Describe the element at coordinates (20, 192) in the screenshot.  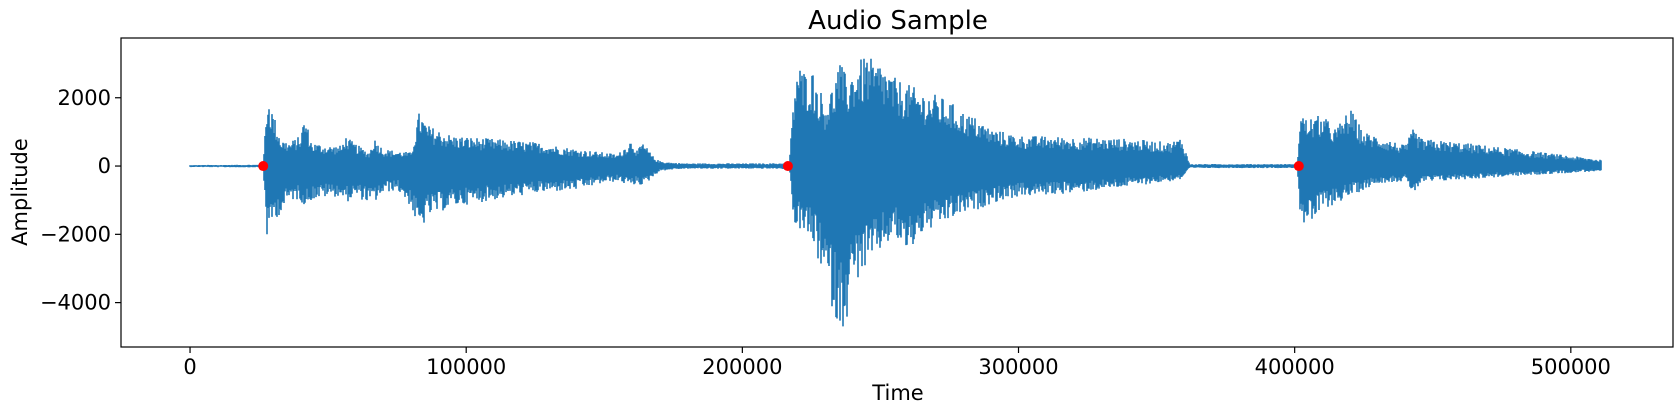
I see `y-axis-label: Amplitude` at that location.